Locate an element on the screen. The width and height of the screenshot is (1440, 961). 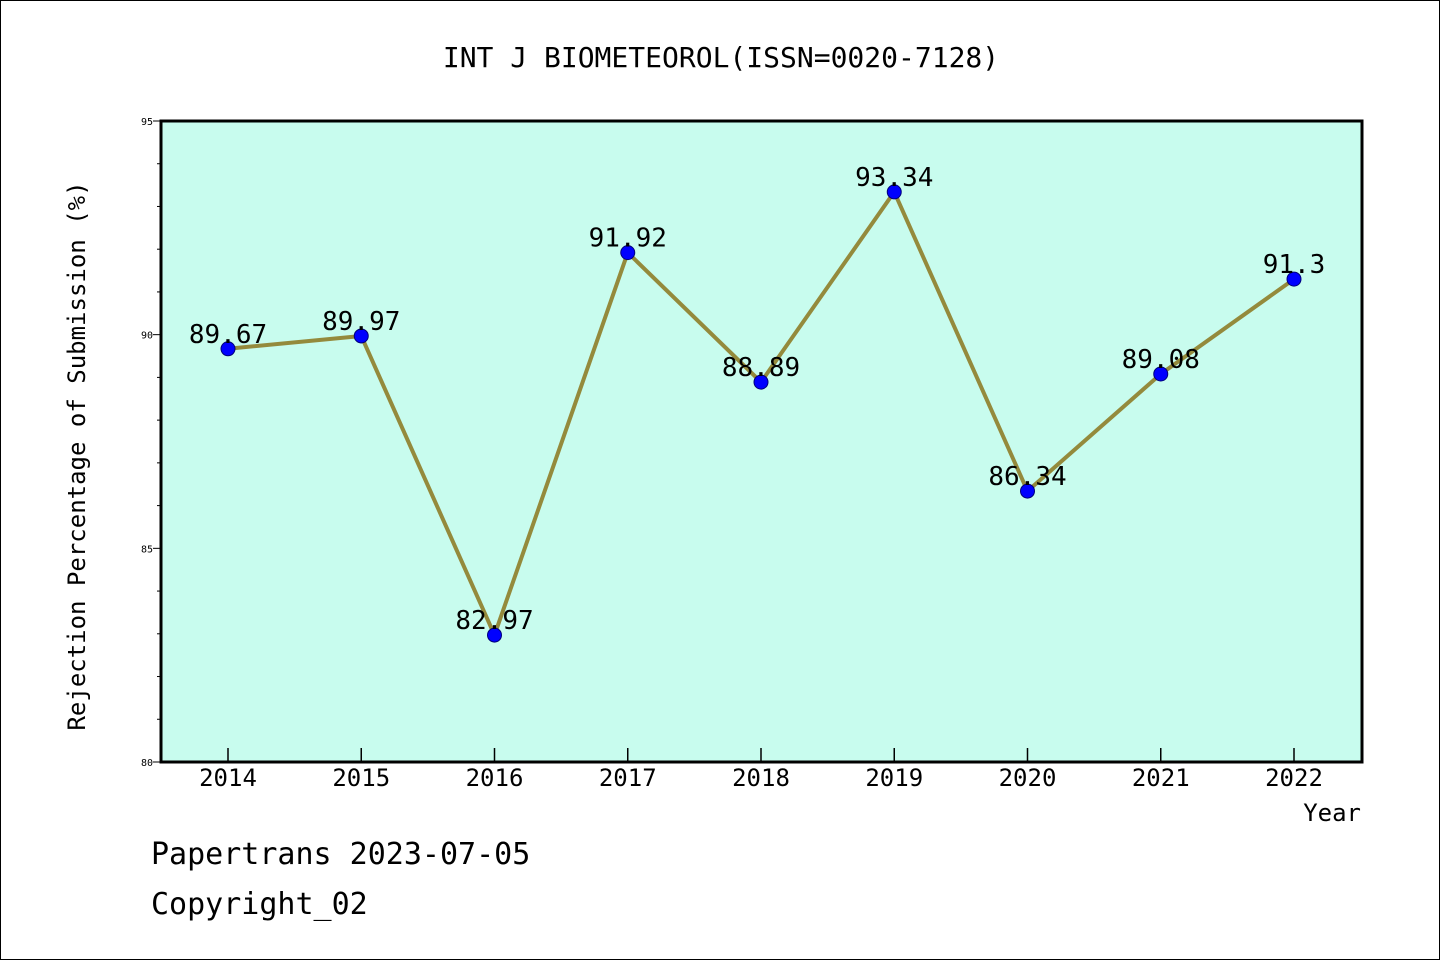
y-tick-label: 95 is located at coordinates (147, 122).